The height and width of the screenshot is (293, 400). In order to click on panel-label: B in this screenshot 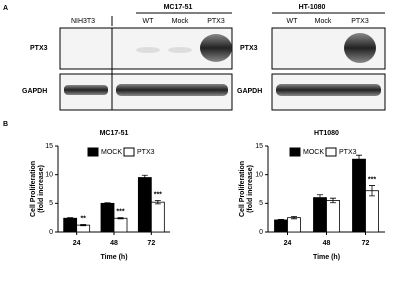, I will do `click(5, 124)`.